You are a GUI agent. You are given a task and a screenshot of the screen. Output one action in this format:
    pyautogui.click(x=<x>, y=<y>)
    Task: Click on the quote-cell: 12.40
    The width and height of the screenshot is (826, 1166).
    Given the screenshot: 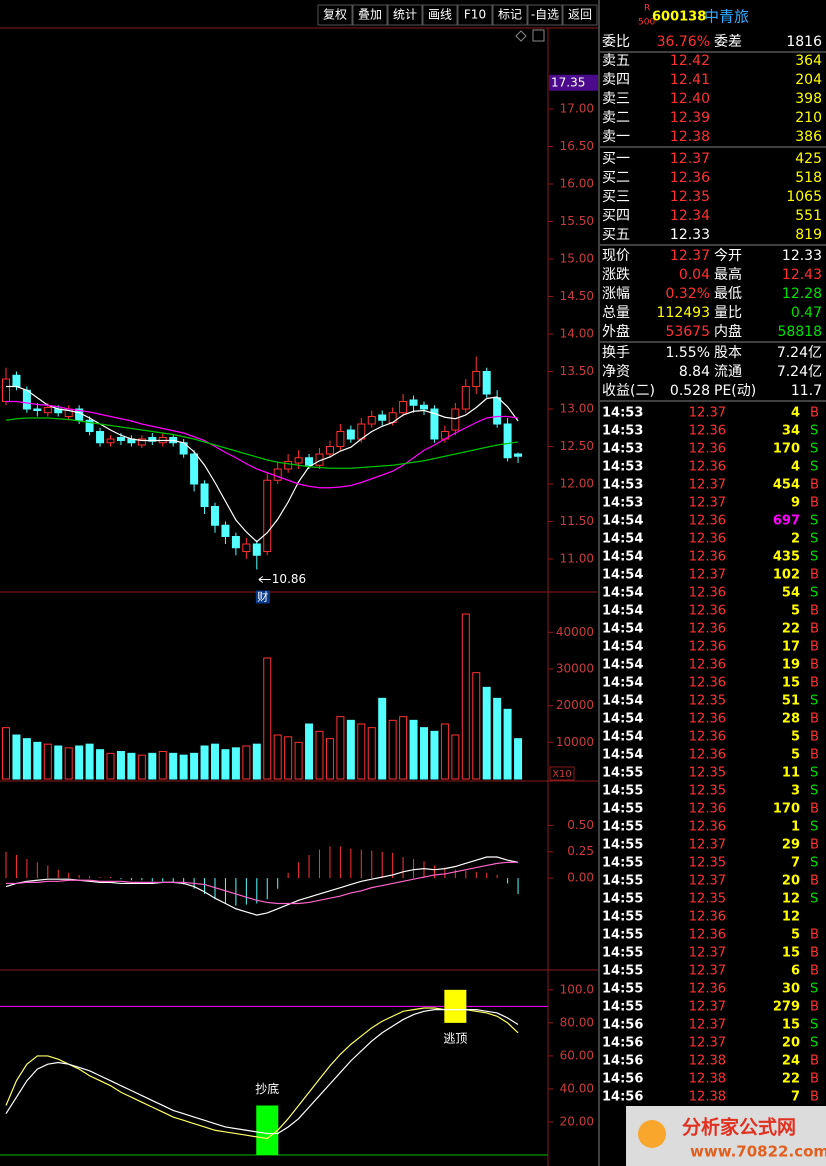 What is the action you would take?
    pyautogui.click(x=690, y=99)
    